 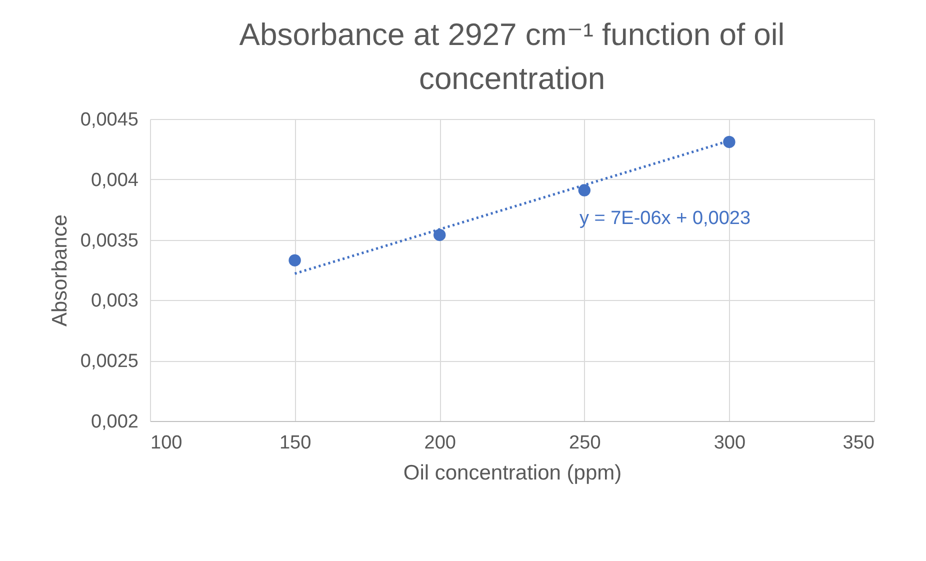 I want to click on annotation: y = 7E-06x + 0,0023, so click(x=665, y=218).